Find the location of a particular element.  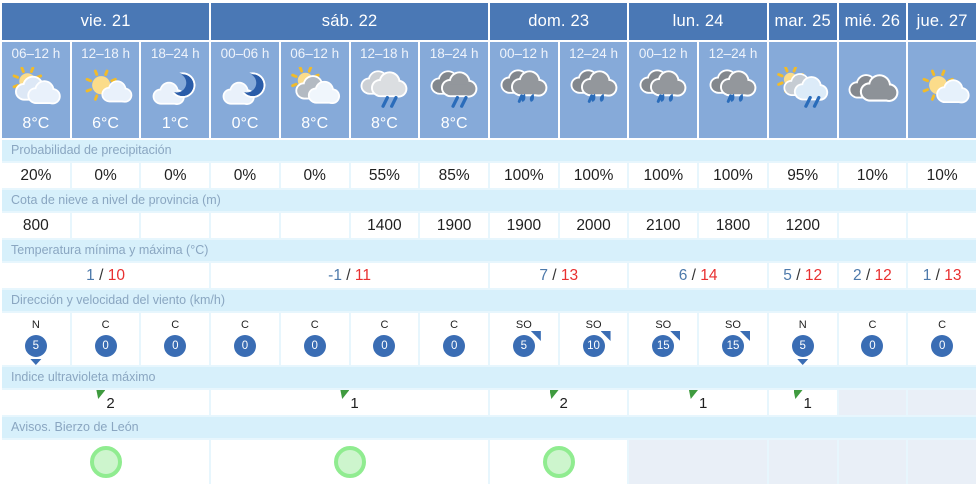

precipitation-value: 10% is located at coordinates (942, 175).